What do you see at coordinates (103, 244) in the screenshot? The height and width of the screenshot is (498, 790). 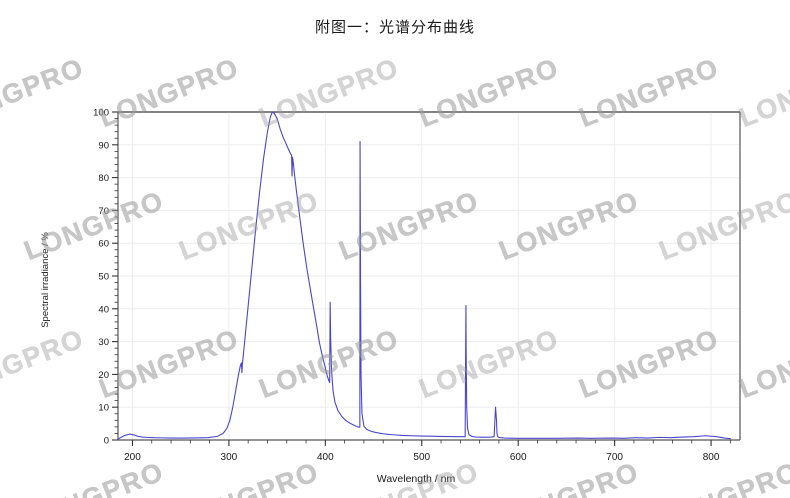 I see `y-tick-label: 60` at bounding box center [103, 244].